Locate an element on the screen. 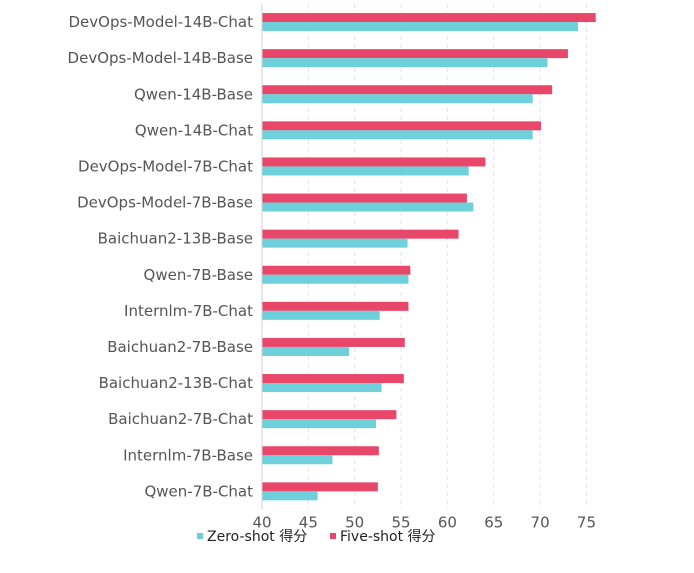 The width and height of the screenshot is (694, 573). legend-label-five-shot: Five-shot 得分 is located at coordinates (388, 536).